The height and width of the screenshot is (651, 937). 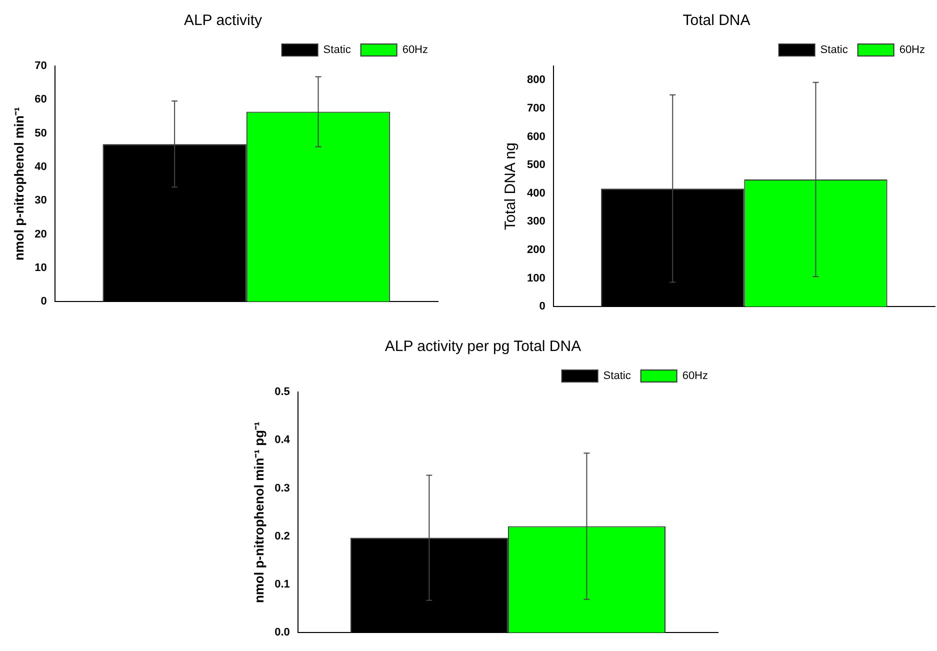 What do you see at coordinates (258, 512) in the screenshot?
I see `y-axis-title: nmol p-nitrophenol min⁻¹ pg⁻¹` at bounding box center [258, 512].